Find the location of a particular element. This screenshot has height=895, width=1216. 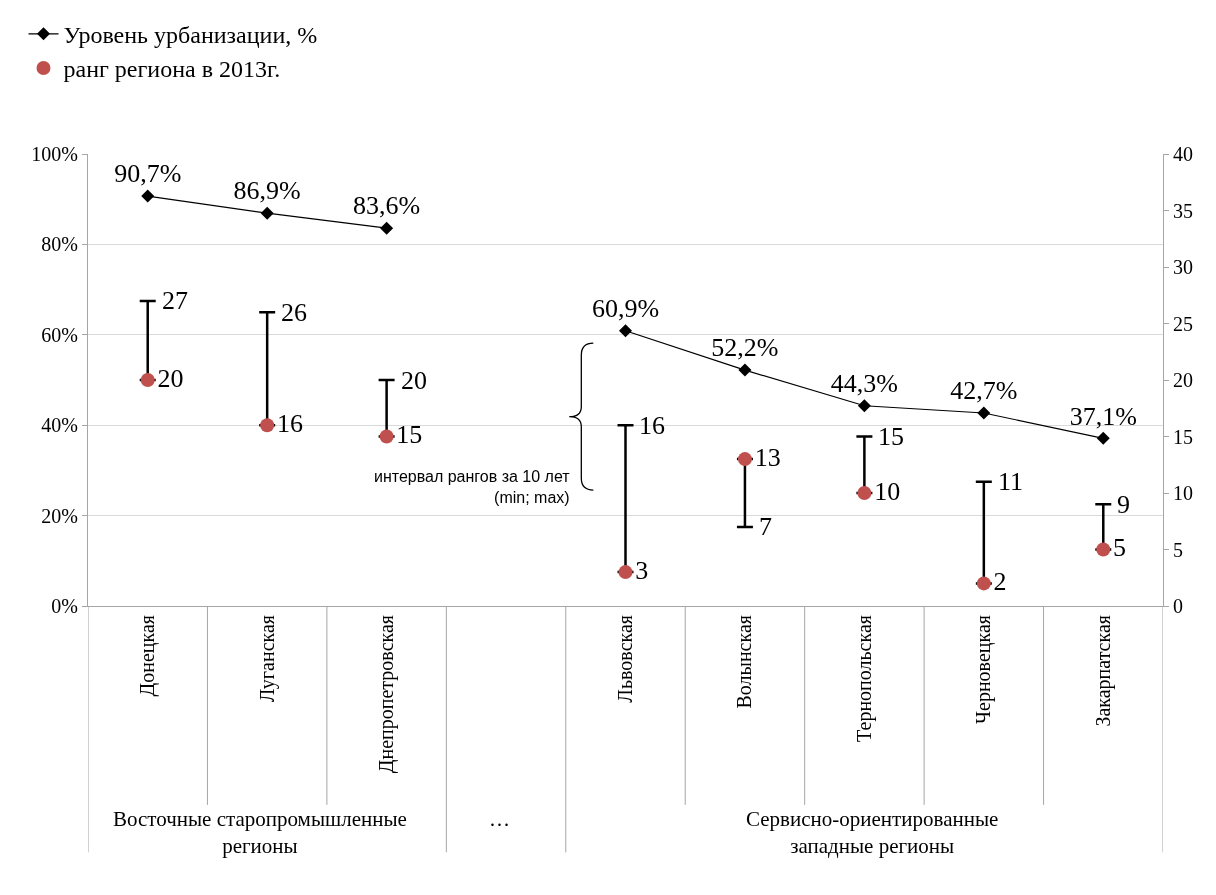

y-tick-label: 60% is located at coordinates (59, 334).